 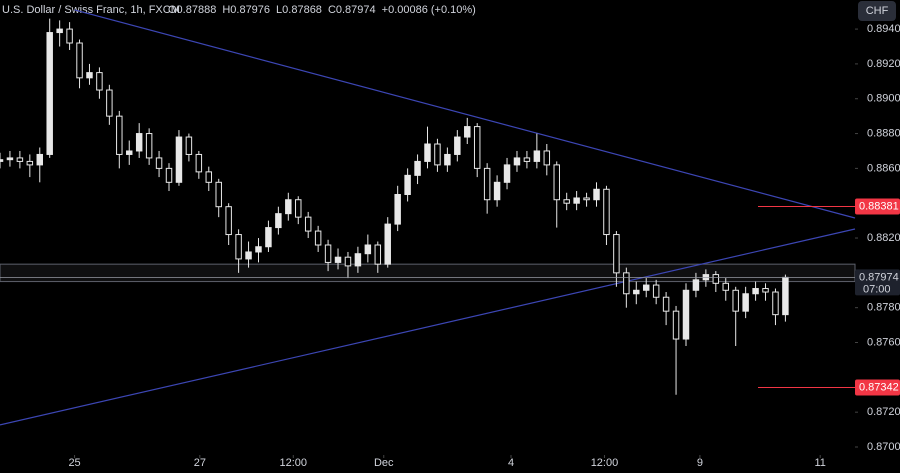 What do you see at coordinates (883, 447) in the screenshot?
I see `y-tick-label: 0.87000` at bounding box center [883, 447].